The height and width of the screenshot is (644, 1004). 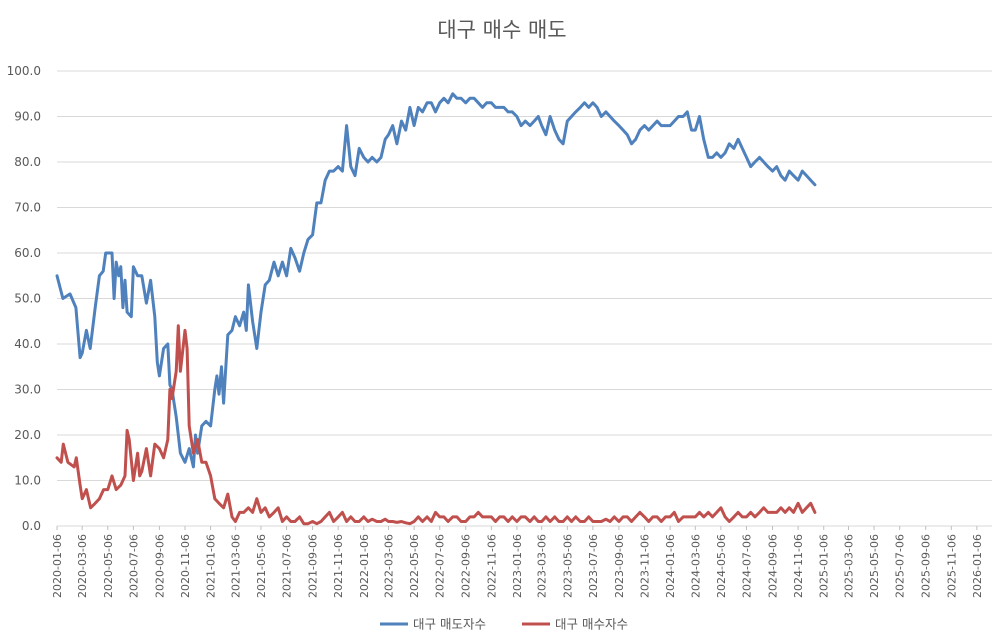 What do you see at coordinates (449, 624) in the screenshot?
I see `legend-label-1: 대구 매도자수` at bounding box center [449, 624].